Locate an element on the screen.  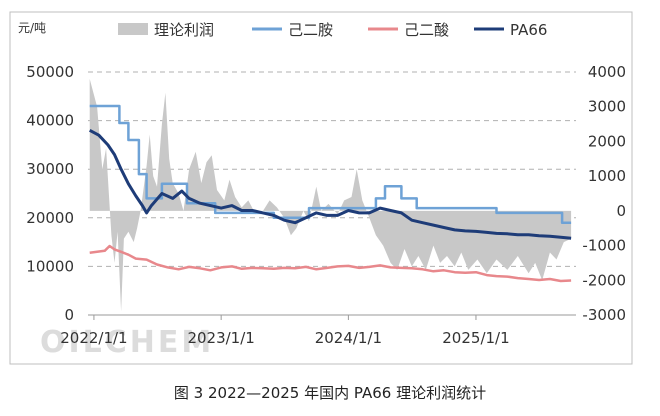
right-axis-tick-label: 2000 is located at coordinates (607, 141).